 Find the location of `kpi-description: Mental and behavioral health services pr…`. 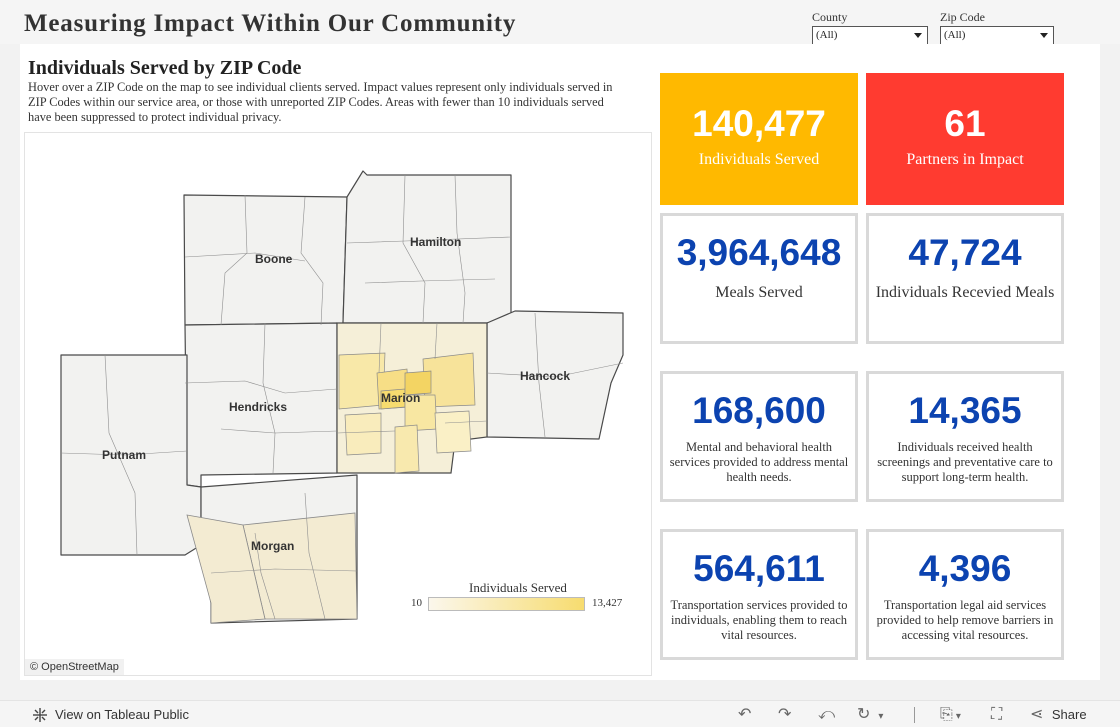

kpi-description: Mental and behavioral health services pr… is located at coordinates (759, 462).